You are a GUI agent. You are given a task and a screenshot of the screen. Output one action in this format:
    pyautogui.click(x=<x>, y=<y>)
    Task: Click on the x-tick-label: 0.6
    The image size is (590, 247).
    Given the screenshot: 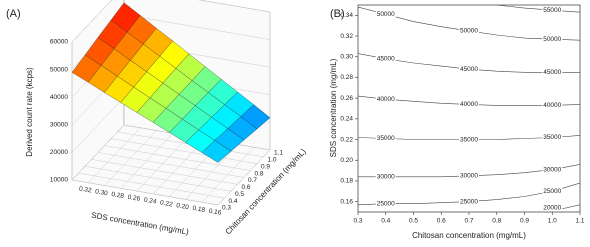 What is the action you would take?
    pyautogui.click(x=441, y=221)
    